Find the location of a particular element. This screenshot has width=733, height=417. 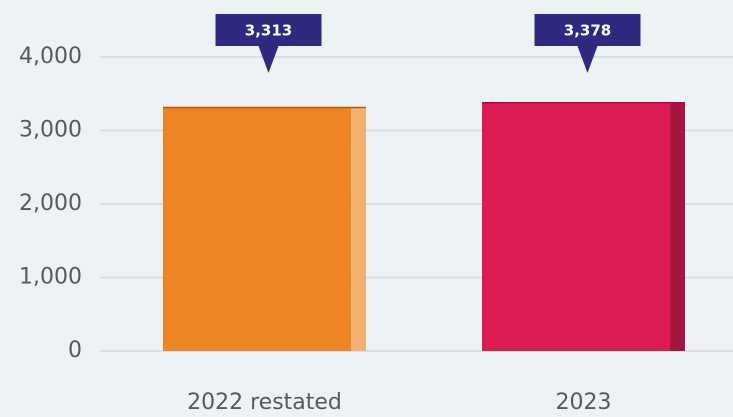

x-tick-label: 2023 is located at coordinates (584, 402).